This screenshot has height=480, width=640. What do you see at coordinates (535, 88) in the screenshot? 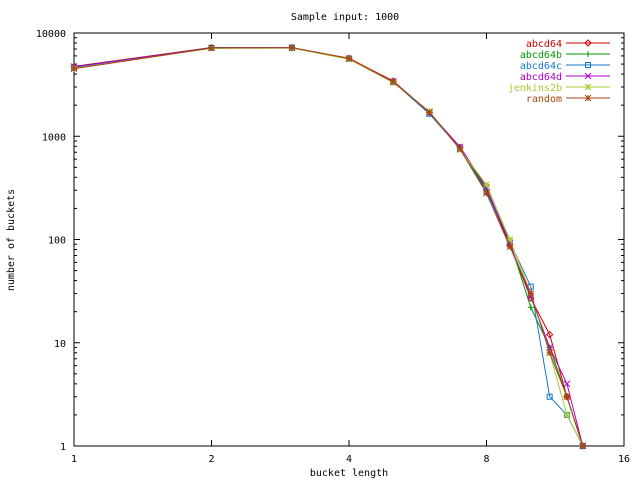
I see `legend-label: jenkins2b` at bounding box center [535, 88].